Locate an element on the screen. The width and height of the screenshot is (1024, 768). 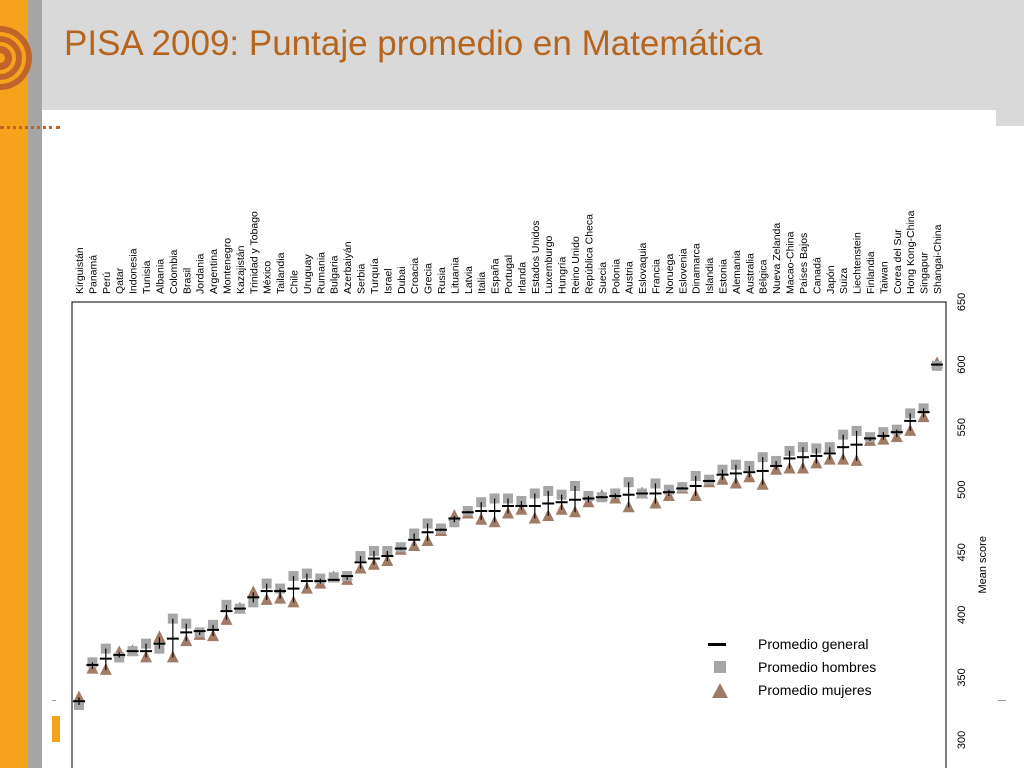
country-label: Islandia is located at coordinates (710, 276).